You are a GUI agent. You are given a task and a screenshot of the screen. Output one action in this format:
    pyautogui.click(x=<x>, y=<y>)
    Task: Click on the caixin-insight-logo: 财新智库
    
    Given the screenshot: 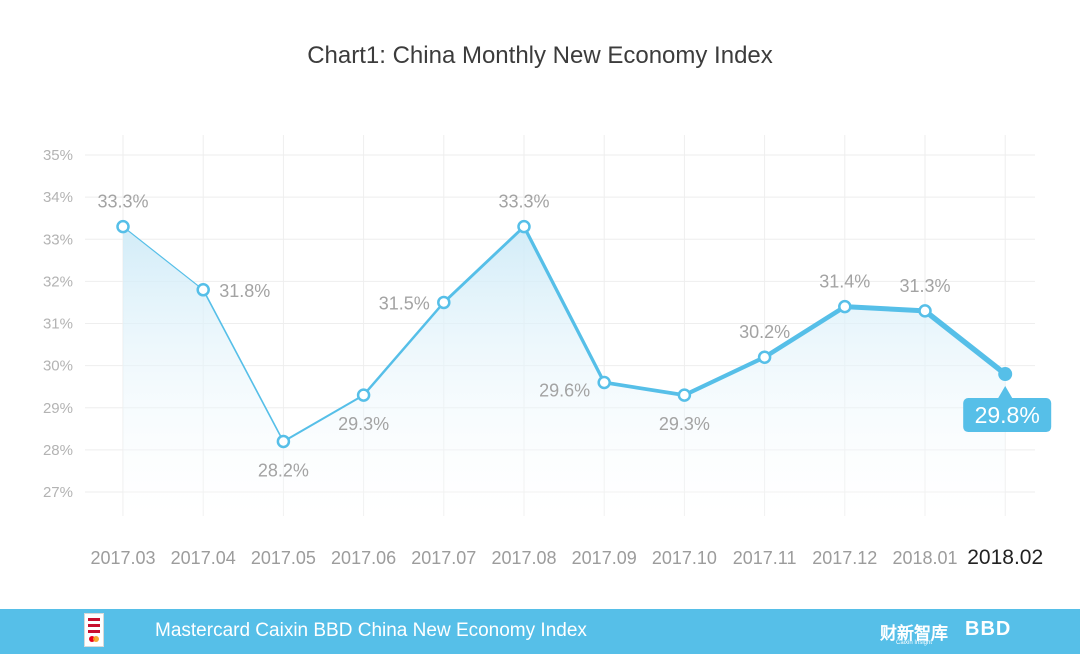 What is the action you would take?
    pyautogui.click(x=914, y=633)
    